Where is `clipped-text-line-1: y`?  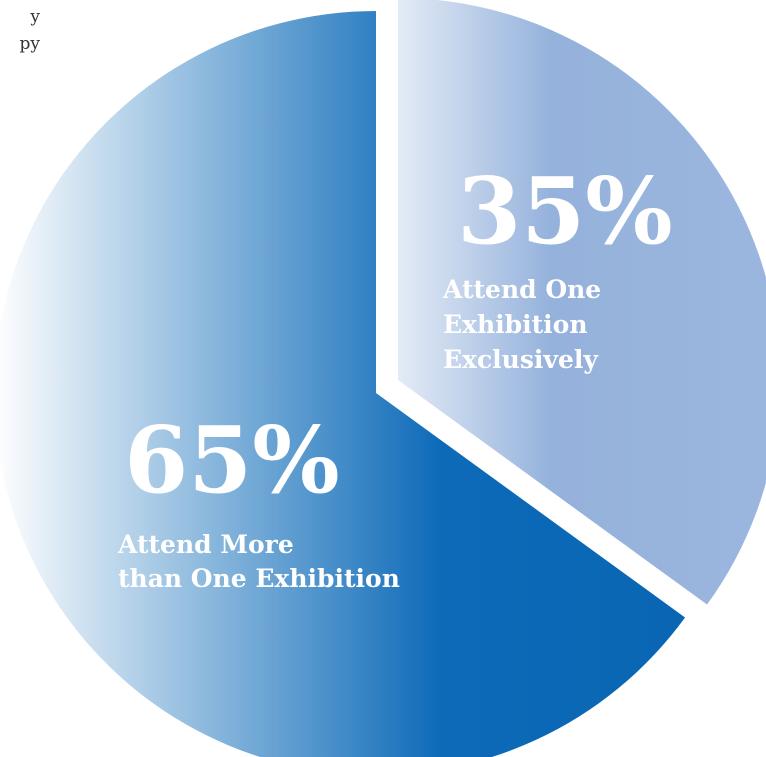
clipped-text-line-1: y is located at coordinates (35, 17).